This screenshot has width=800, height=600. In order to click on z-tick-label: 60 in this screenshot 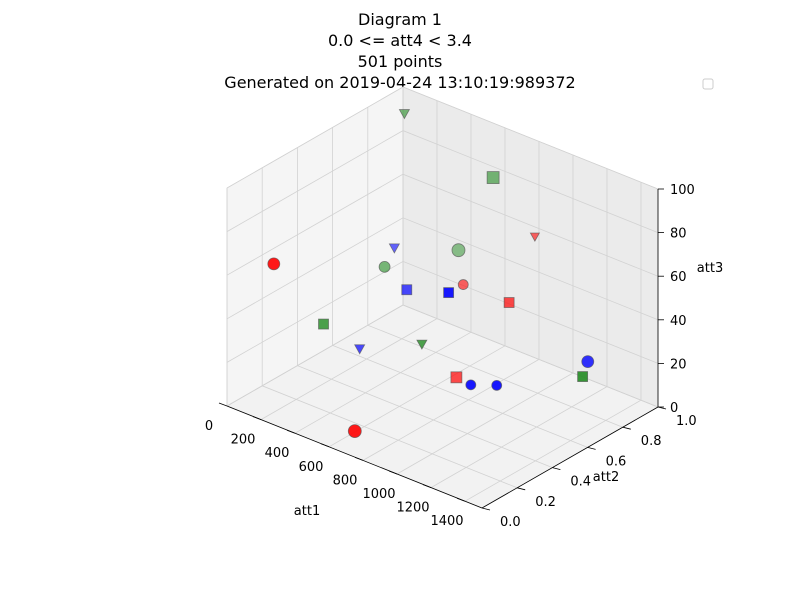, I will do `click(678, 277)`.